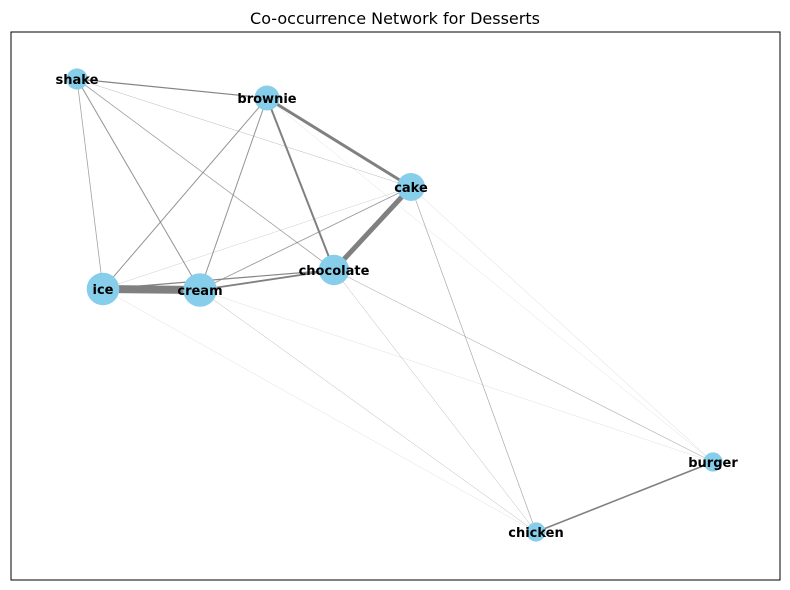 This screenshot has height=590, width=790. I want to click on node-brownie, so click(267, 98).